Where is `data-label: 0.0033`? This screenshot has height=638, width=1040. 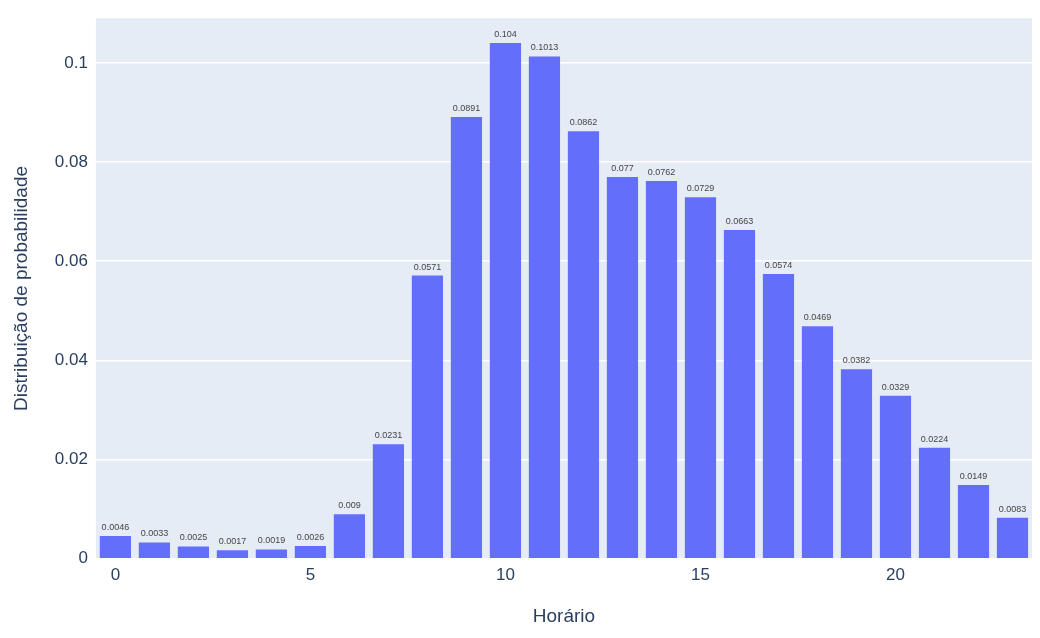
data-label: 0.0033 is located at coordinates (154, 533).